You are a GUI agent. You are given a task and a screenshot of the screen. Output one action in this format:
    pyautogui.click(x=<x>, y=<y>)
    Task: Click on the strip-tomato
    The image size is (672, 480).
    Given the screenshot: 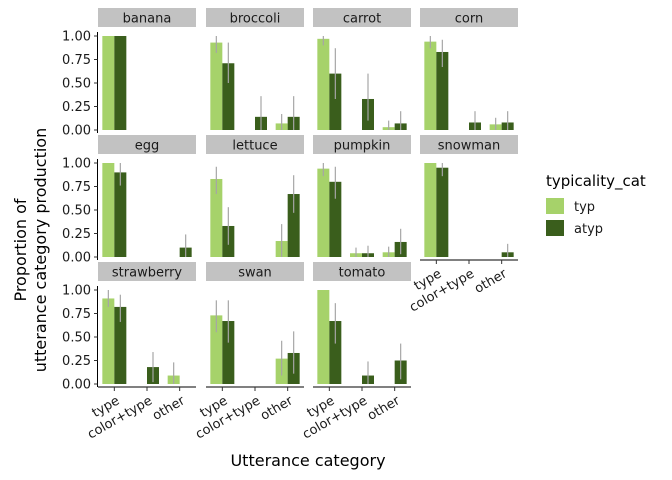 What is the action you would take?
    pyautogui.click(x=362, y=271)
    